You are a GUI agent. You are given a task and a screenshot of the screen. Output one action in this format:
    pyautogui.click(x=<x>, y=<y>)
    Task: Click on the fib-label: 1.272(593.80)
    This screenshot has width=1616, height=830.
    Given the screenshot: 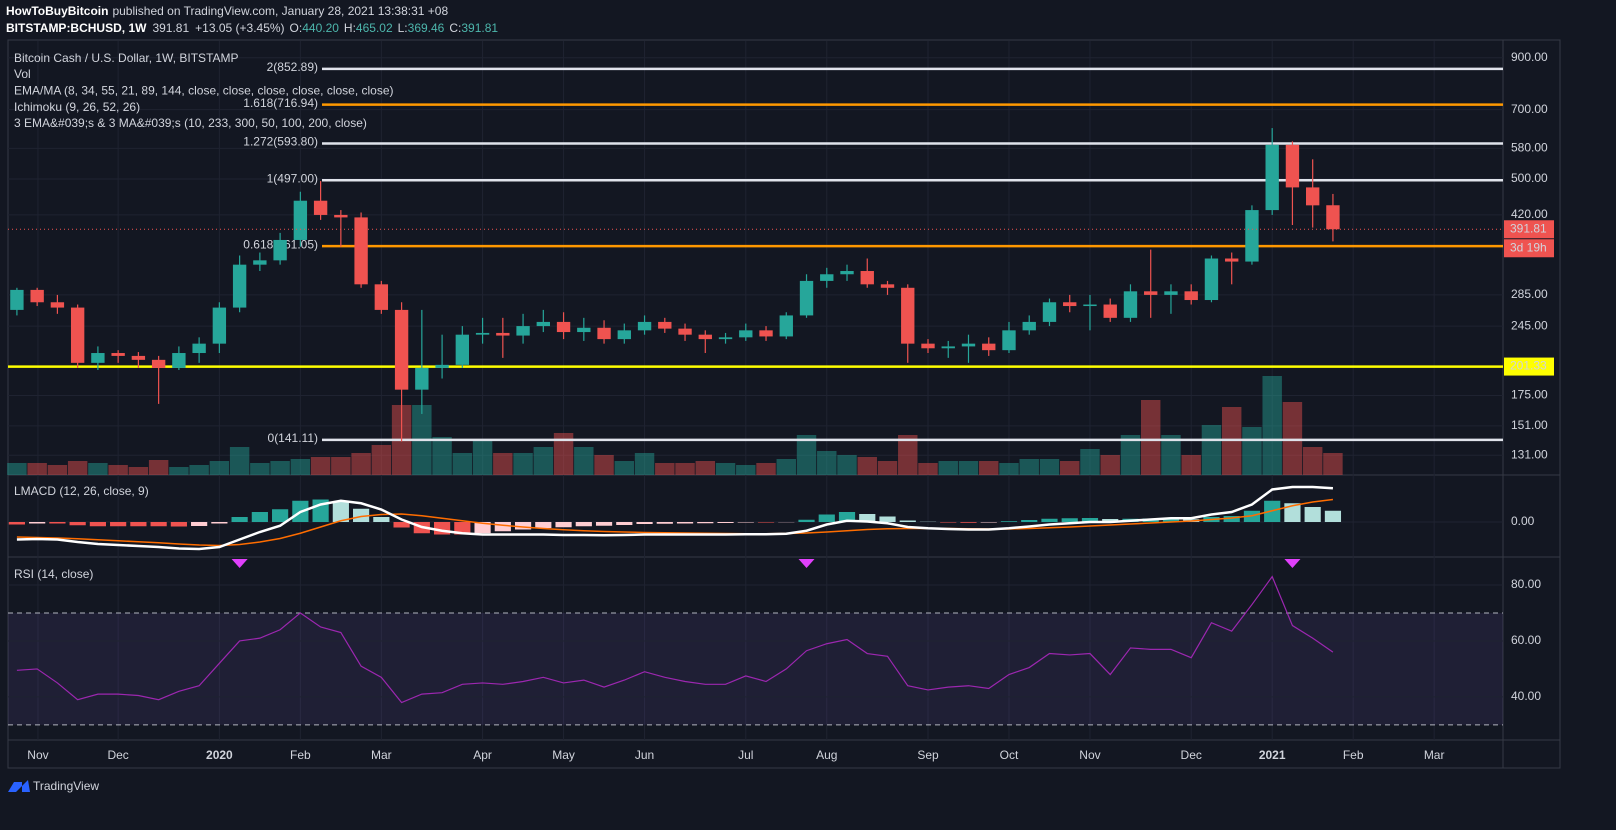 What is the action you would take?
    pyautogui.click(x=280, y=142)
    